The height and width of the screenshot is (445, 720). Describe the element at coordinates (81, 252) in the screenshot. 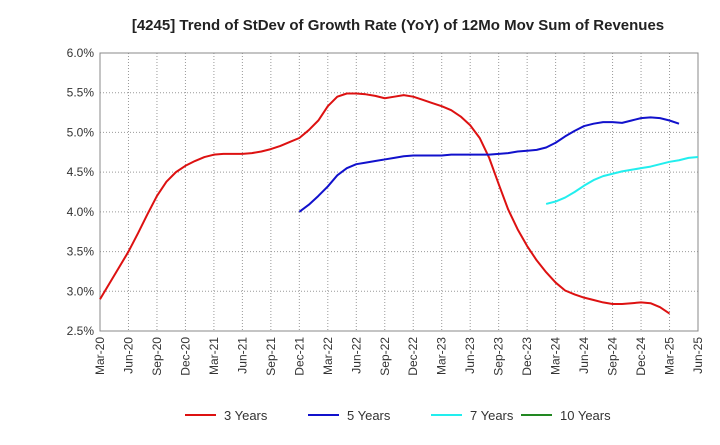

I see `y-tick-label: 3.5%` at that location.